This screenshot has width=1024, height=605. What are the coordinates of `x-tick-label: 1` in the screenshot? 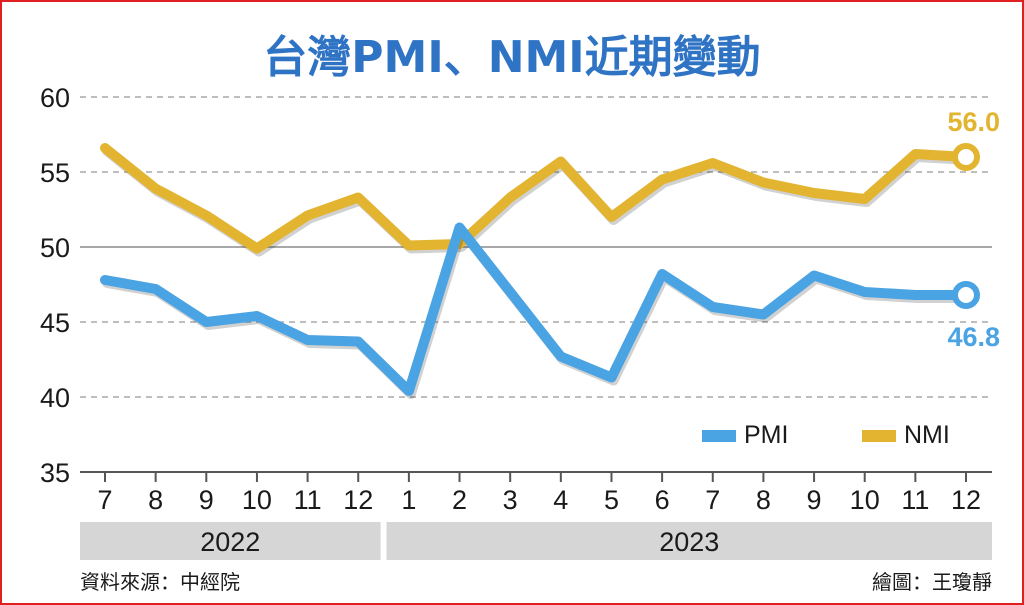 It's located at (408, 500).